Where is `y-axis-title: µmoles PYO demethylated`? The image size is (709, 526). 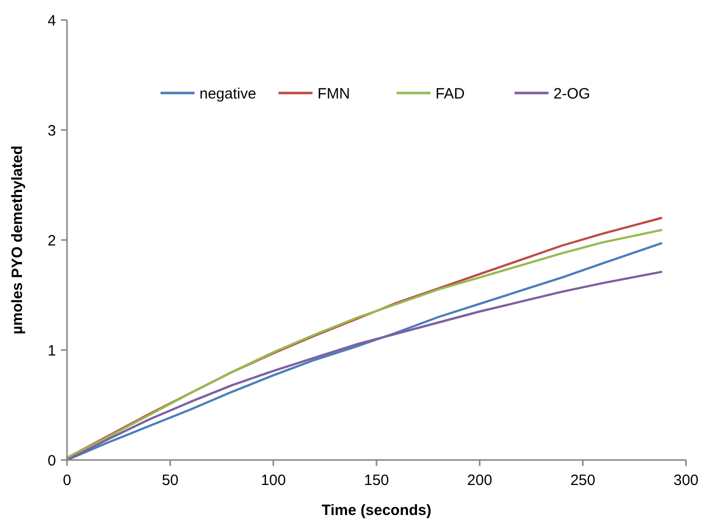
y-axis-title: µmoles PYO demethylated is located at coordinates (17, 240).